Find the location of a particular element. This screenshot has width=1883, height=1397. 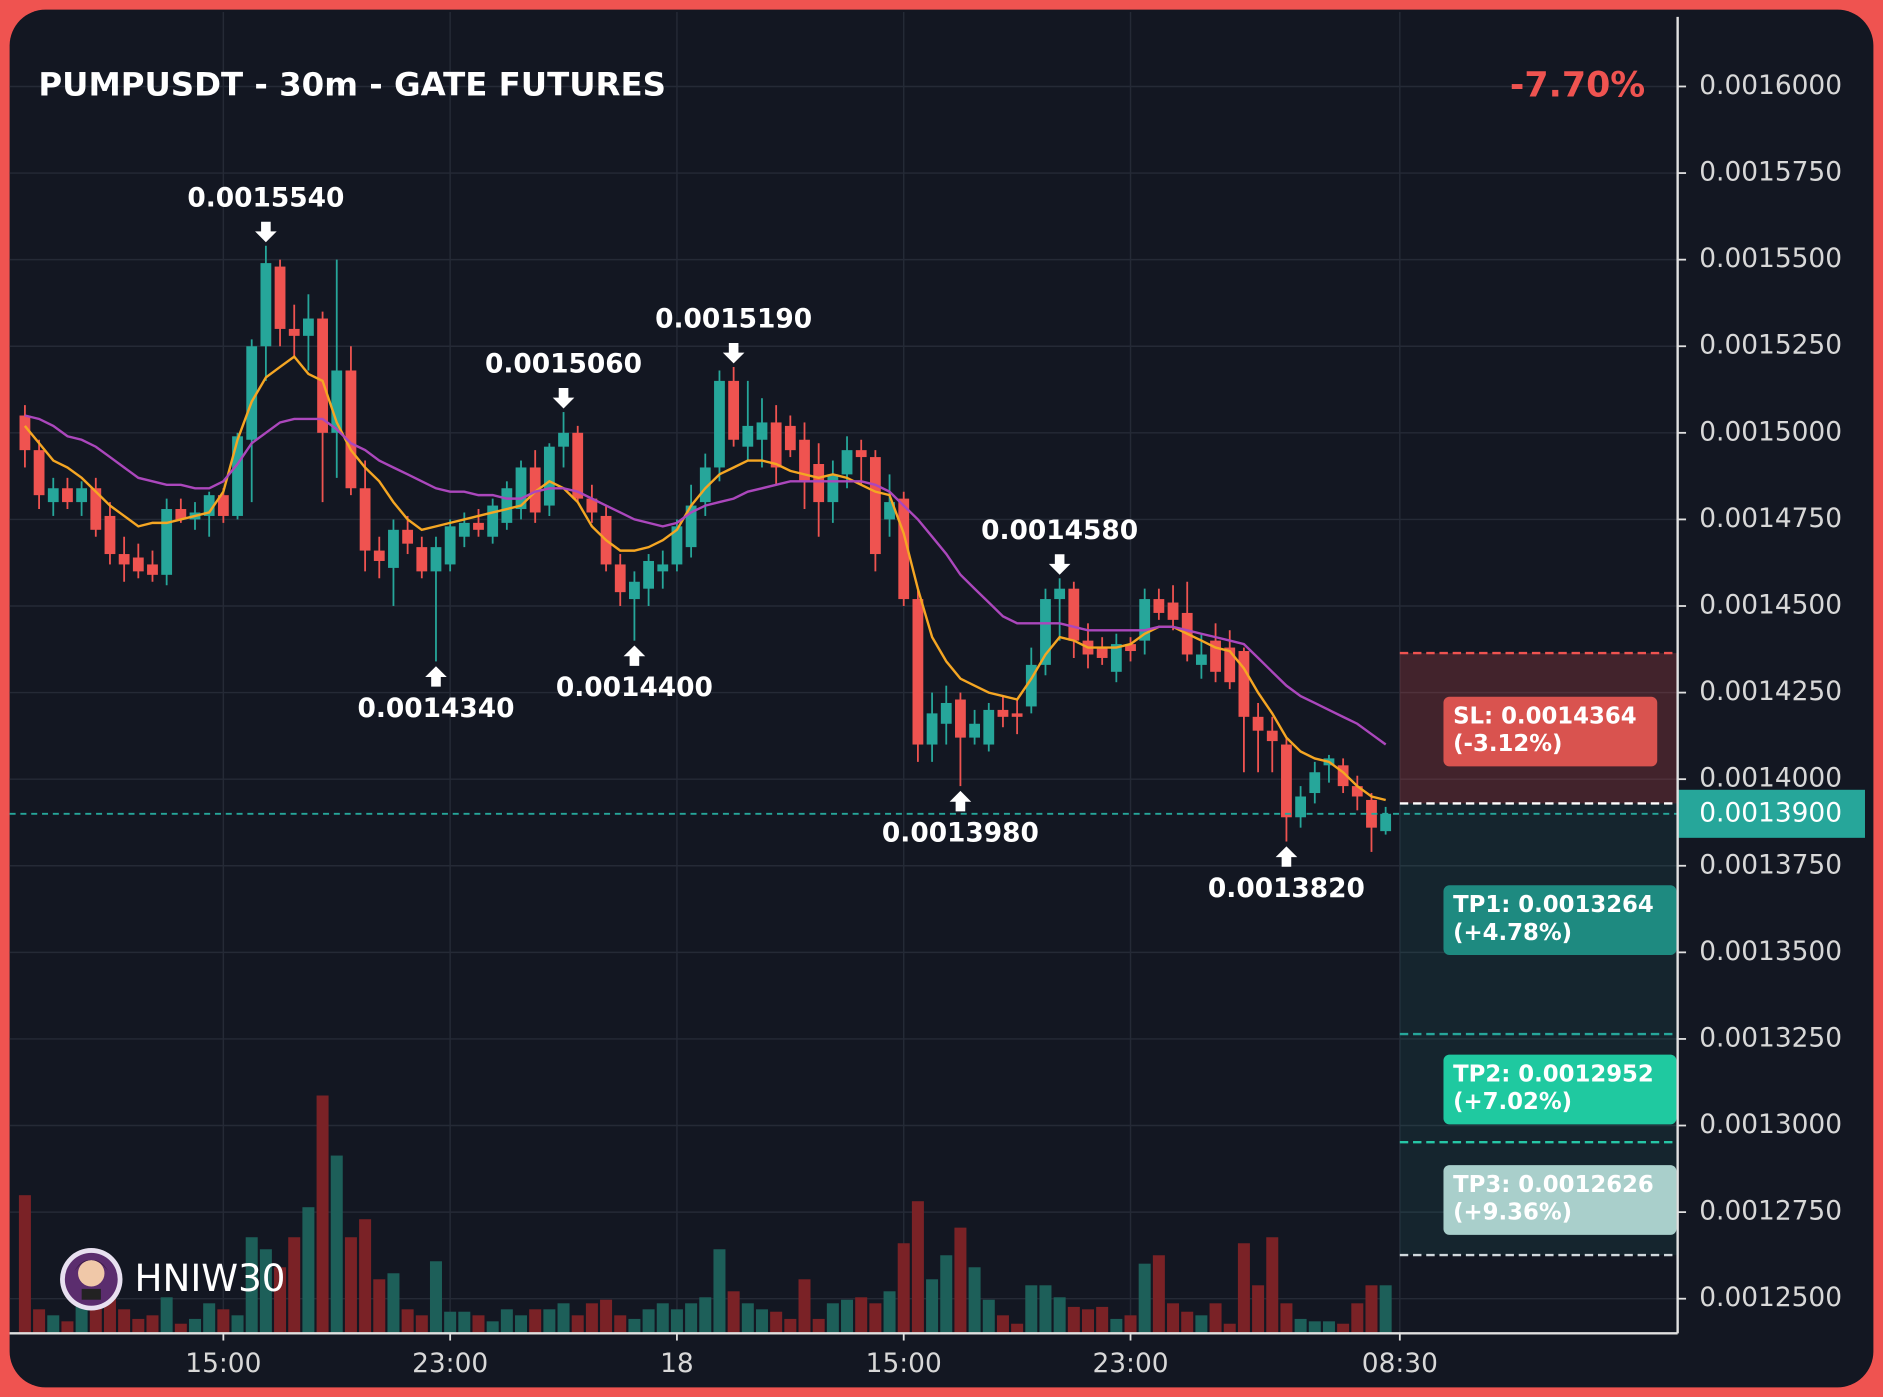

x-tick-label: 08:30 is located at coordinates (1400, 1363).